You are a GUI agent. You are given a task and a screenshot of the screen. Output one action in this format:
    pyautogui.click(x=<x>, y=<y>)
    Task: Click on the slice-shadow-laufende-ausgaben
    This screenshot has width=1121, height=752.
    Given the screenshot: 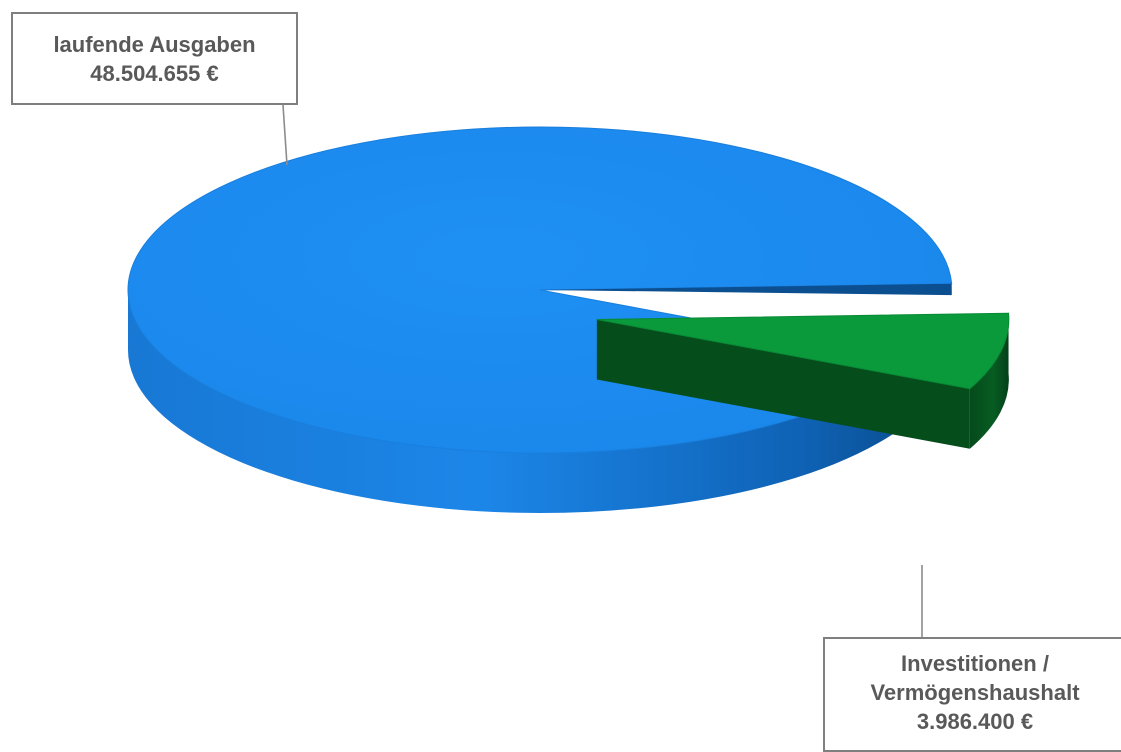 What is the action you would take?
    pyautogui.click(x=746, y=289)
    